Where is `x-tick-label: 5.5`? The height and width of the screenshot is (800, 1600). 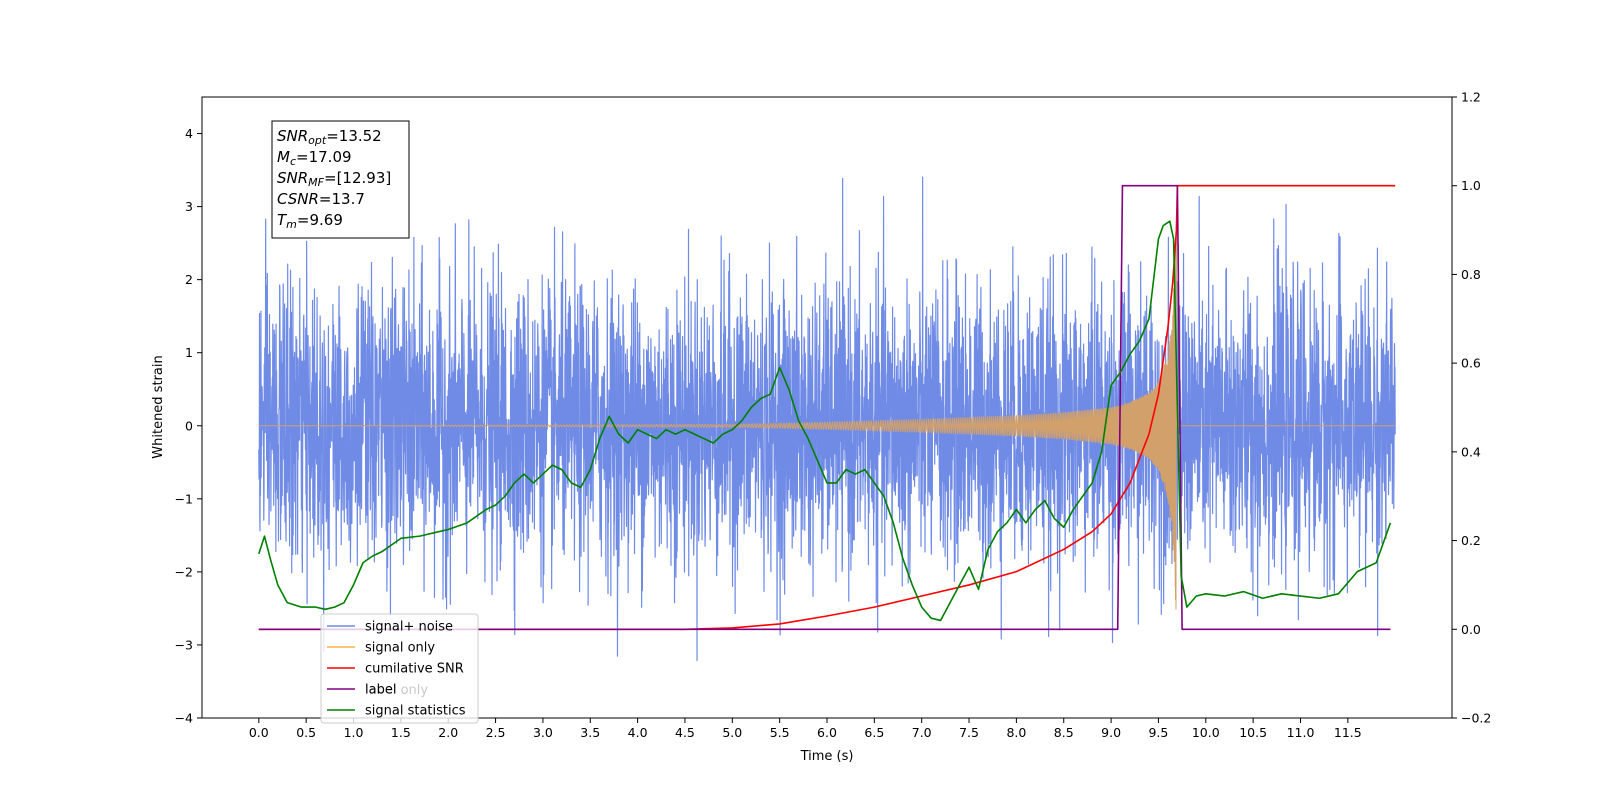 x-tick-label: 5.5 is located at coordinates (780, 732).